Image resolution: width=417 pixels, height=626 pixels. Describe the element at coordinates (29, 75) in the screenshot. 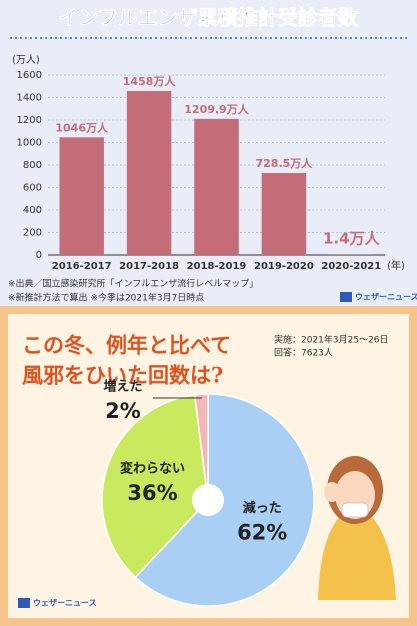

I see `y-tick-label: 1600` at that location.